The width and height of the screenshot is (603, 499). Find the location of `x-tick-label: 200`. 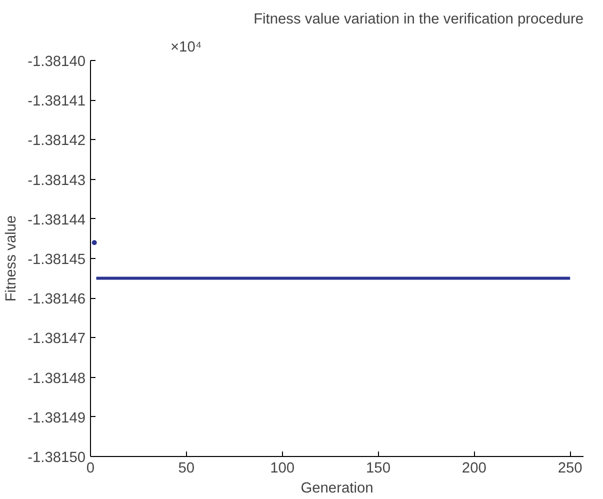

x-tick-label: 200 is located at coordinates (474, 468).